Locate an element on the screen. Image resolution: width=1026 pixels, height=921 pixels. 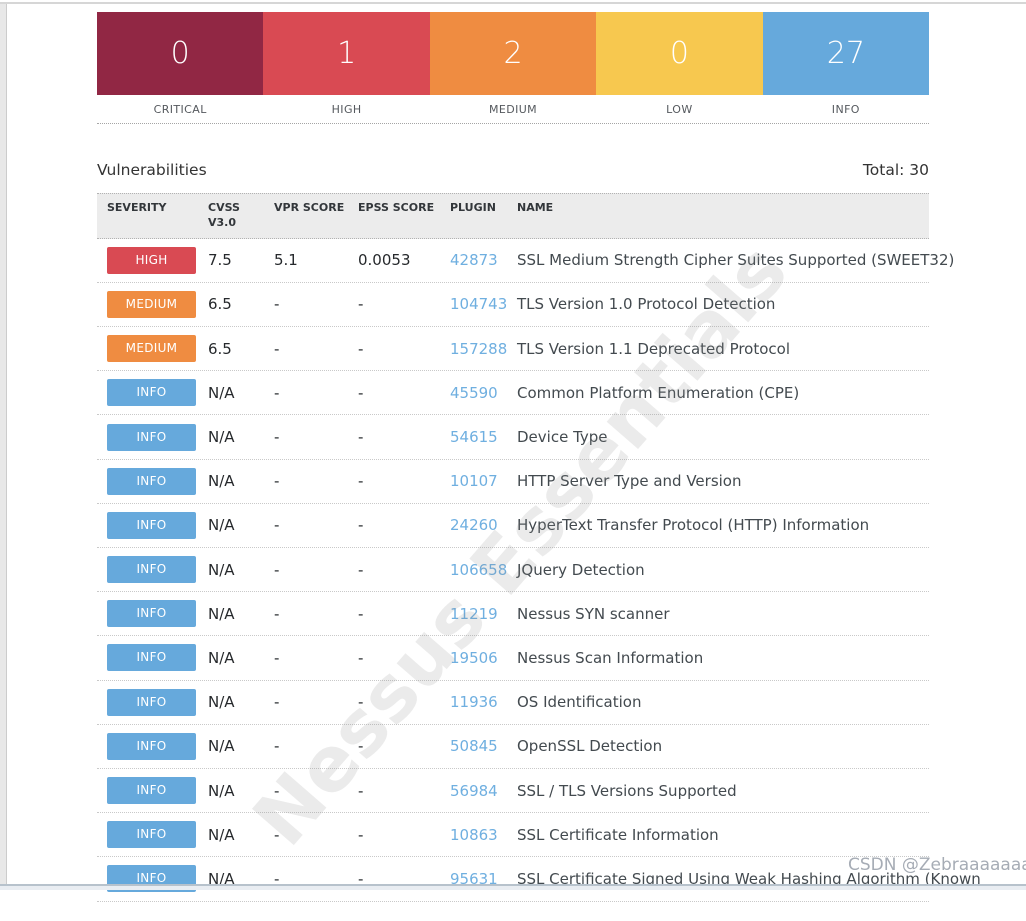
plugin-link: 157288 is located at coordinates (479, 348).